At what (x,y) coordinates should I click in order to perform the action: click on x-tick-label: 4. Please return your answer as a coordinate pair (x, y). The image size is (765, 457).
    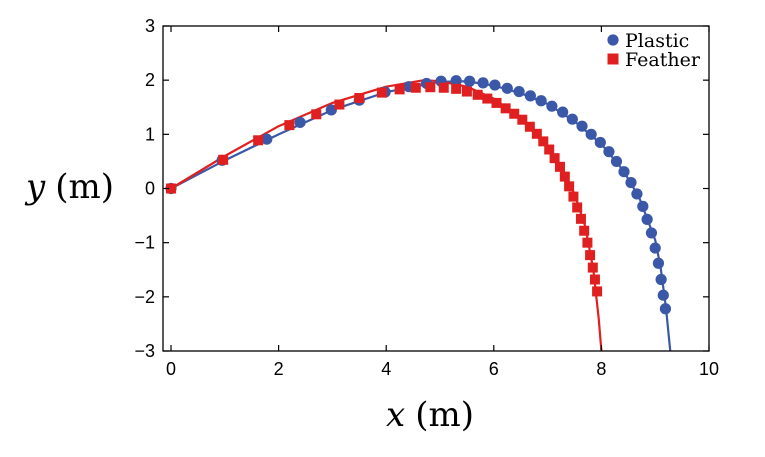
    Looking at the image, I should click on (386, 369).